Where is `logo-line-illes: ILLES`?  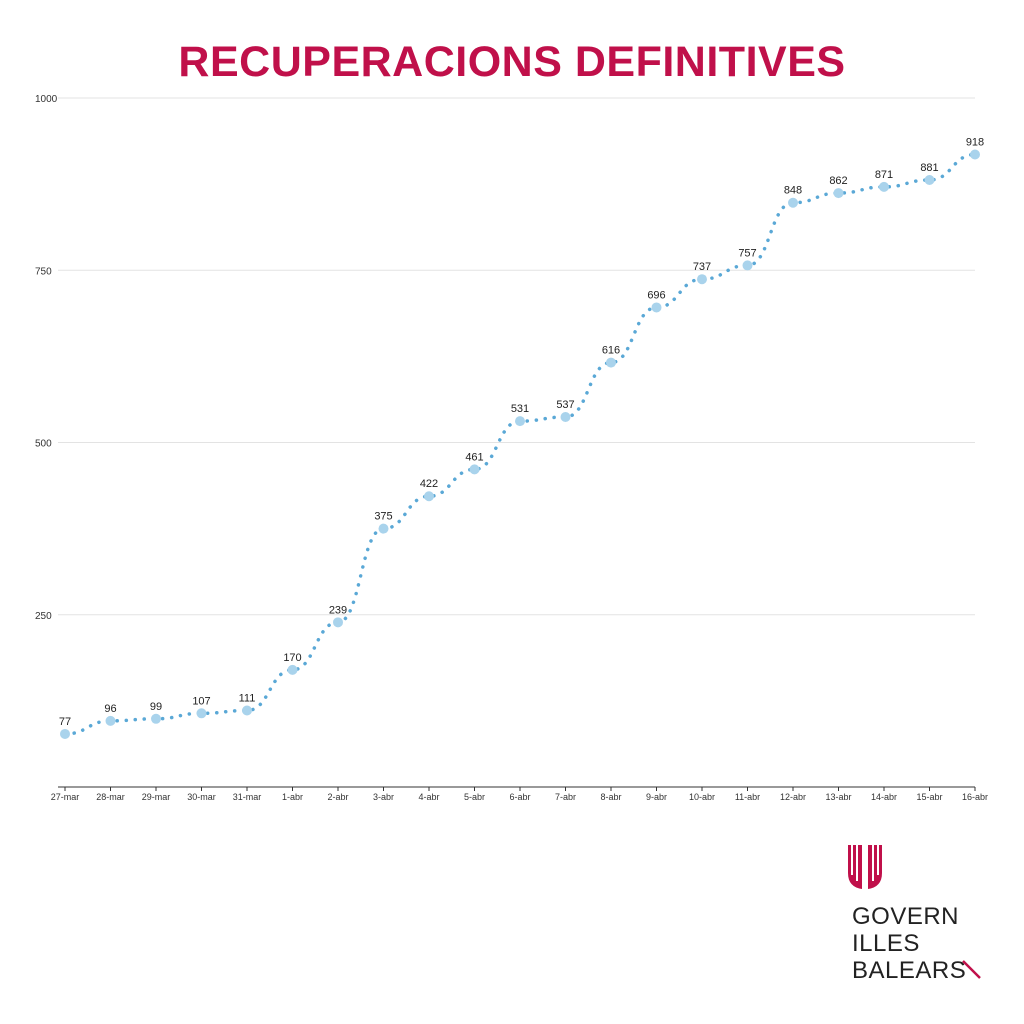 logo-line-illes: ILLES is located at coordinates (886, 943).